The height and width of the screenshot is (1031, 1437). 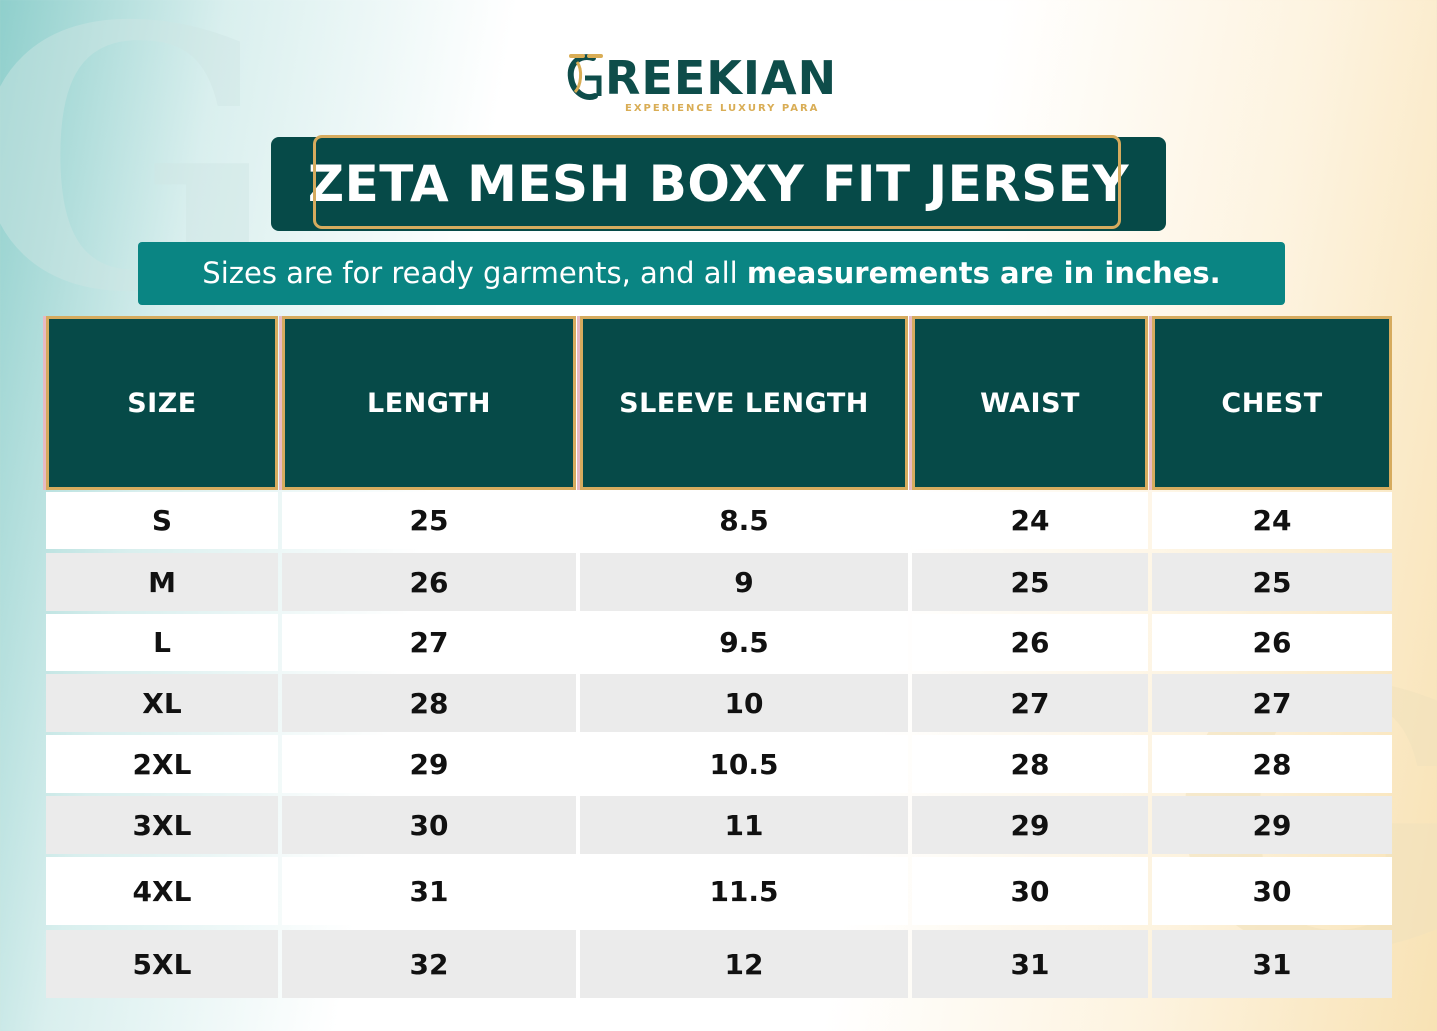 What do you see at coordinates (1030, 825) in the screenshot?
I see `cell-waist: 29` at bounding box center [1030, 825].